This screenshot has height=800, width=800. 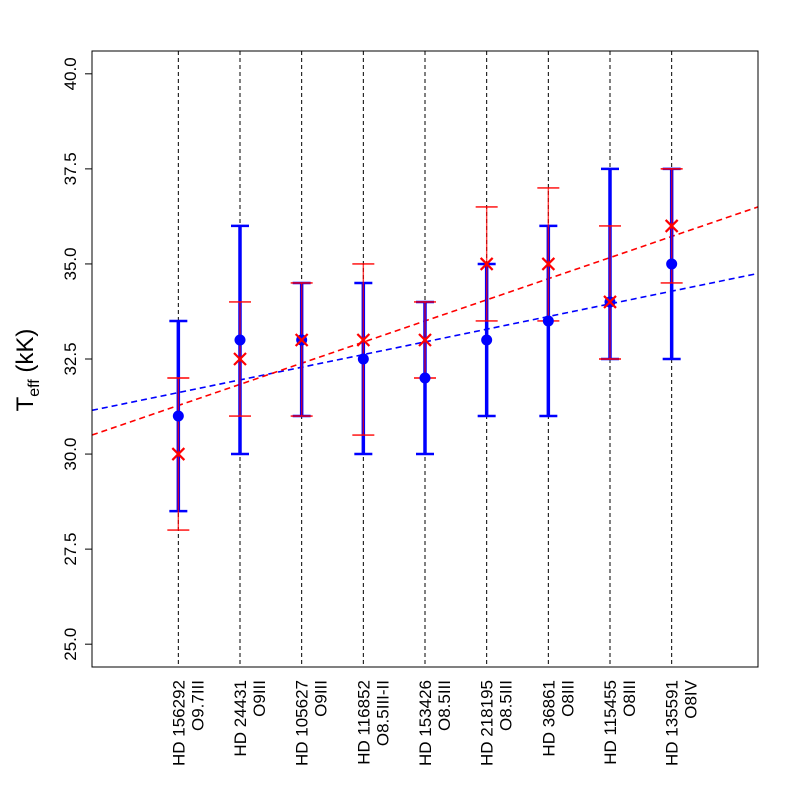 What do you see at coordinates (70, 263) in the screenshot?
I see `y-tick-label: 35.0` at bounding box center [70, 263].